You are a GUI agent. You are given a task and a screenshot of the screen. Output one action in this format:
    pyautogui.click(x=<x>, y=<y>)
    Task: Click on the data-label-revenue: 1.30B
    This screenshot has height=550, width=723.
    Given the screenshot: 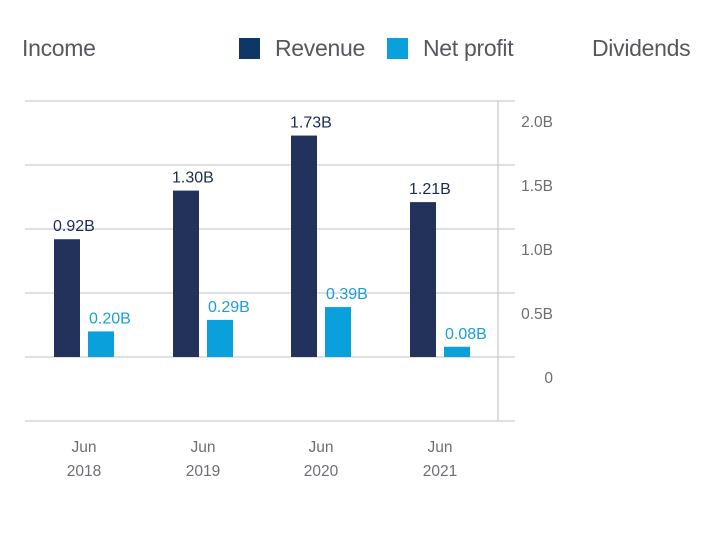 What is the action you would take?
    pyautogui.click(x=193, y=178)
    